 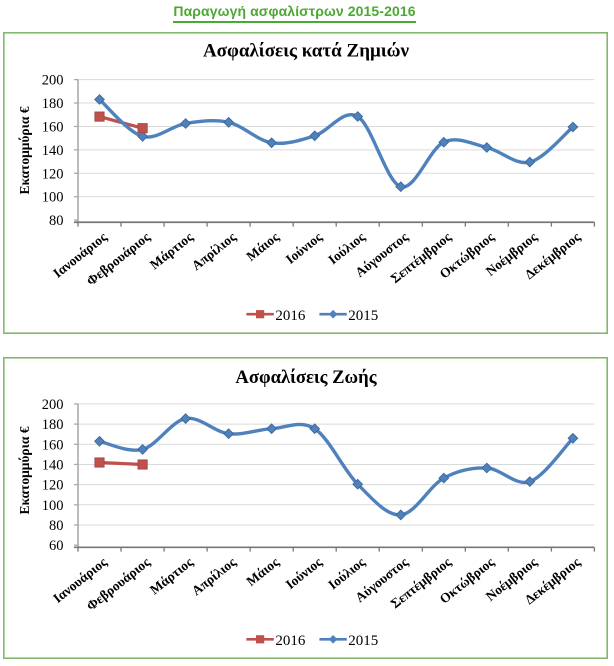 What do you see at coordinates (306, 50) in the screenshot?
I see `svg-text: Ασφαλίσεις κατά Ζημιών` at bounding box center [306, 50].